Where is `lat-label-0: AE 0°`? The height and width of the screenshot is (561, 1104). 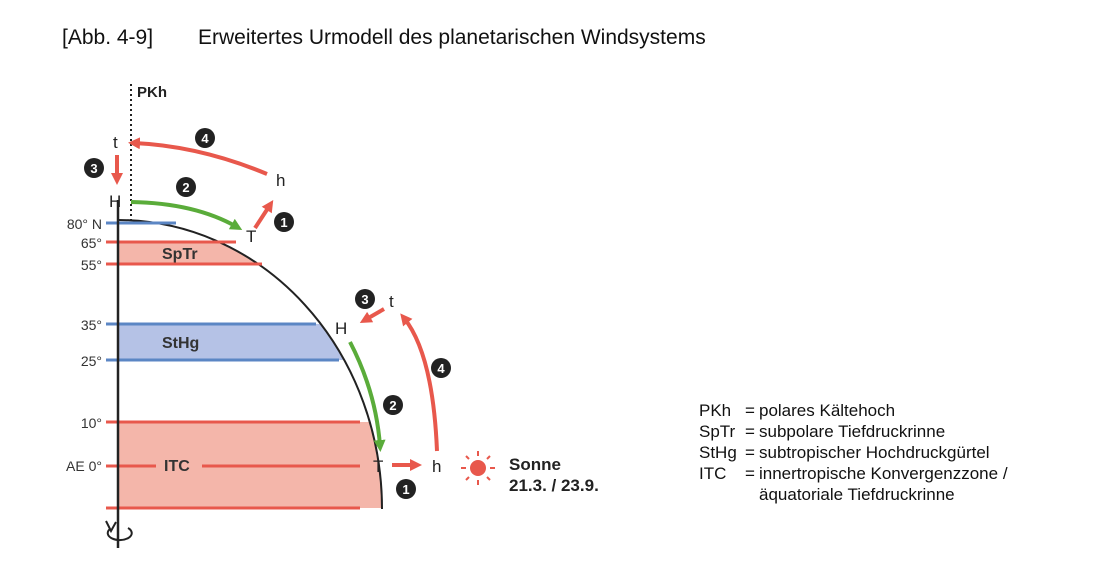 lat-label-0: AE 0° is located at coordinates (84, 466).